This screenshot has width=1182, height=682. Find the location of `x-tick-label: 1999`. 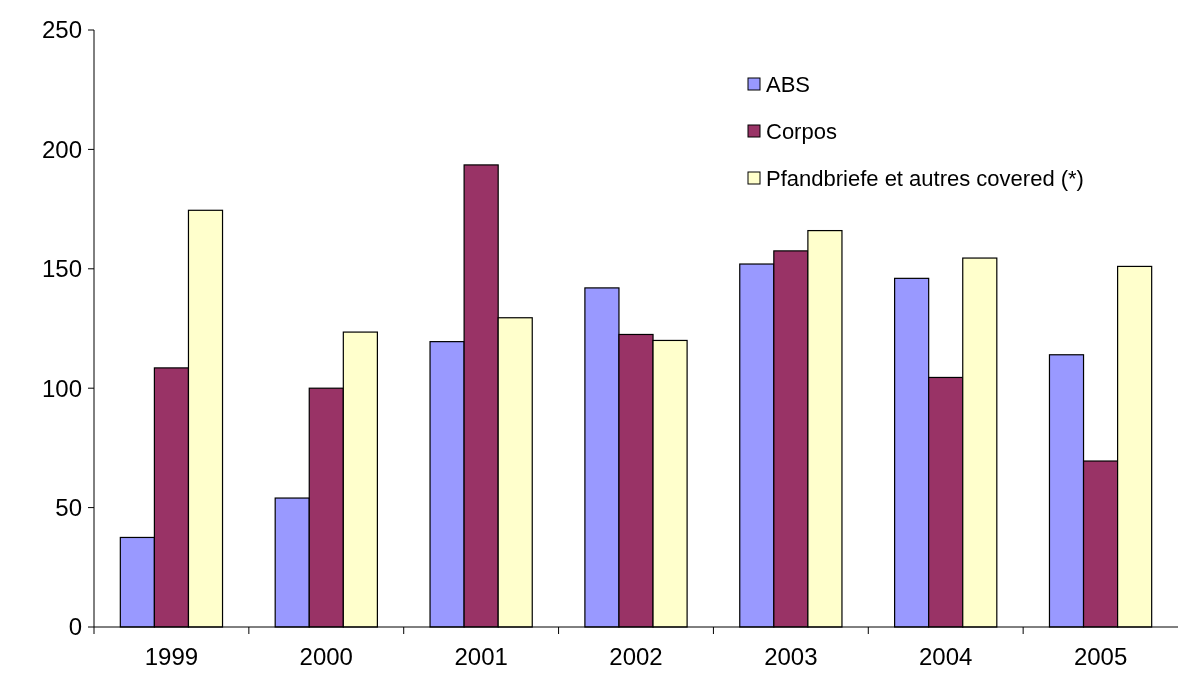

x-tick-label: 1999 is located at coordinates (171, 656).